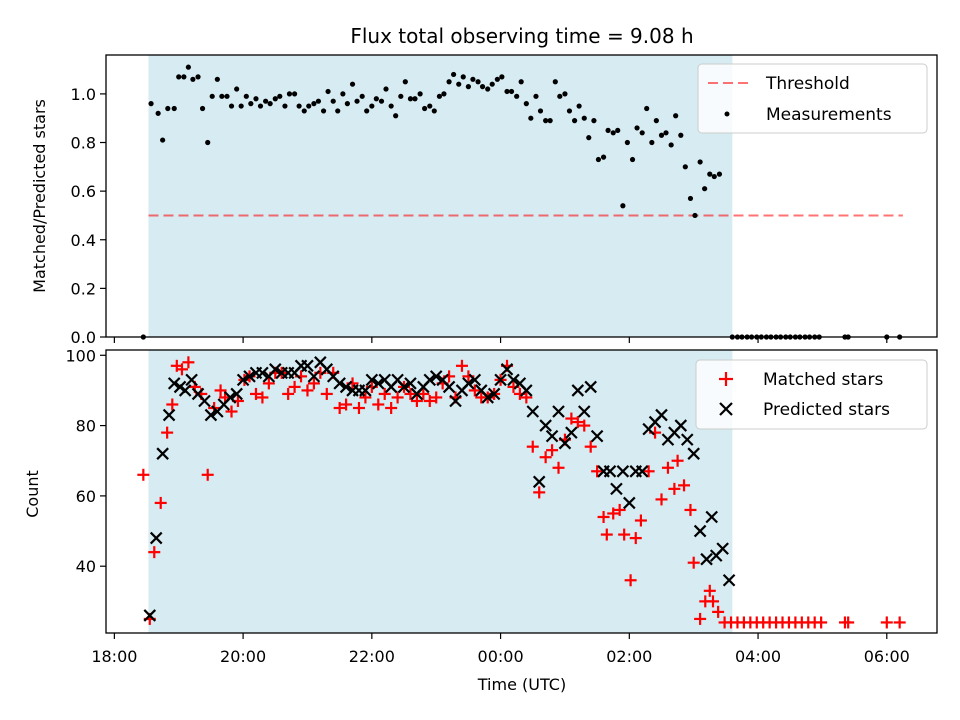  I want to click on top-legend-box, so click(812, 98).